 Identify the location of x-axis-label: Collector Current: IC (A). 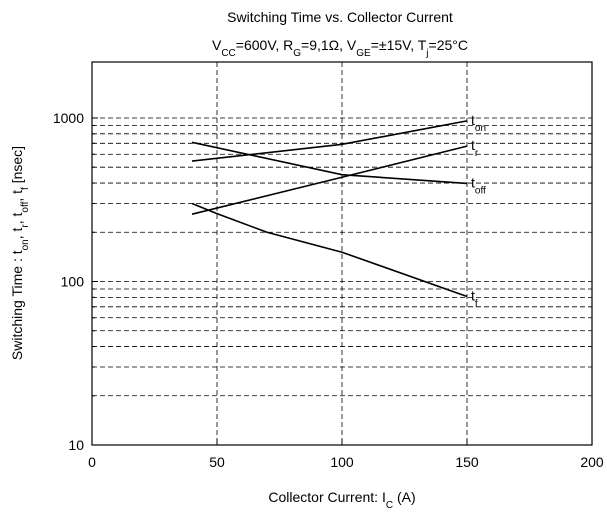
(341, 500).